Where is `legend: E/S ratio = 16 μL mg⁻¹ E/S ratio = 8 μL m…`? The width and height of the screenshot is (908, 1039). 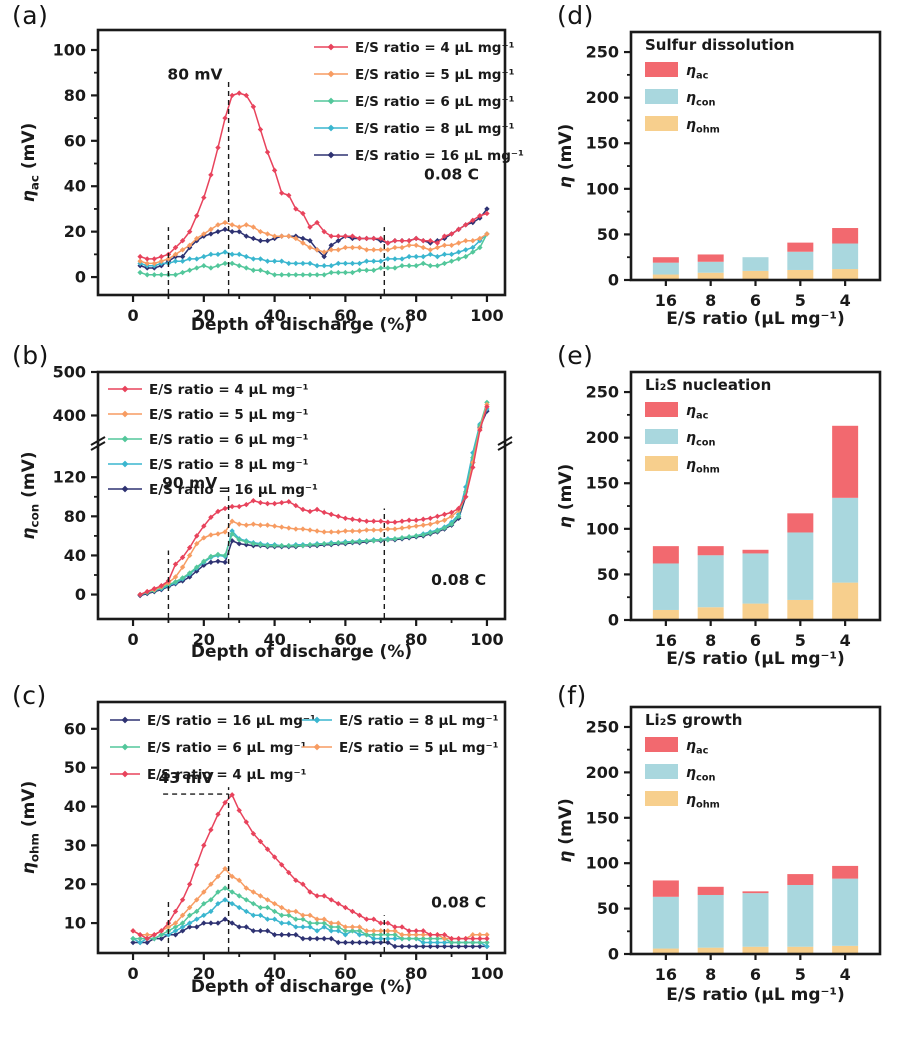 legend: E/S ratio = 16 μL mg⁻¹ E/S ratio = 8 μL m… is located at coordinates (304, 748).